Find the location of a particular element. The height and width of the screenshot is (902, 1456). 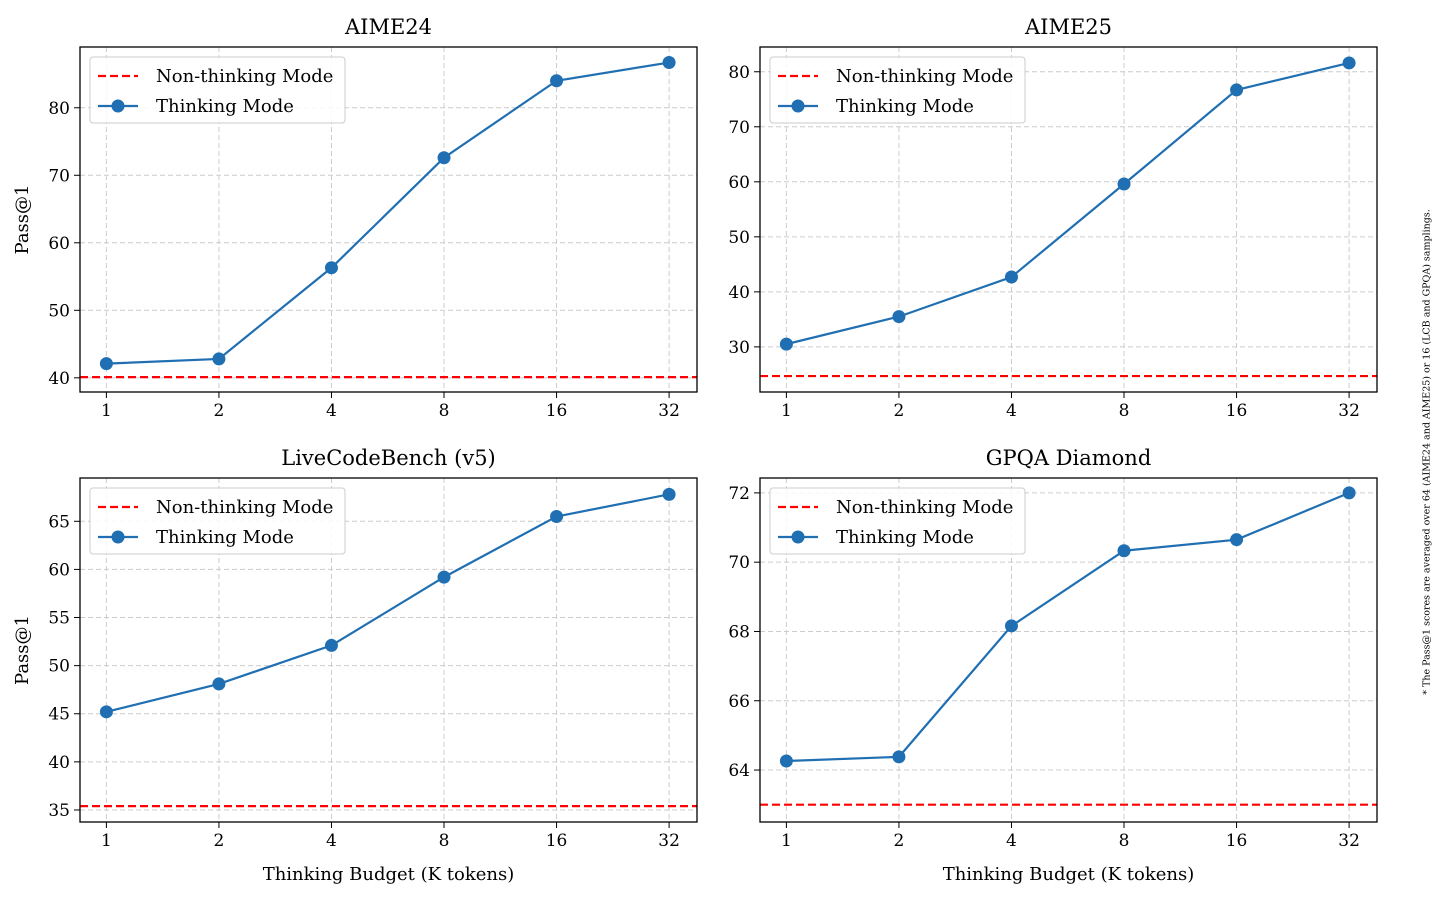

y-tick-label: 72 is located at coordinates (739, 494).